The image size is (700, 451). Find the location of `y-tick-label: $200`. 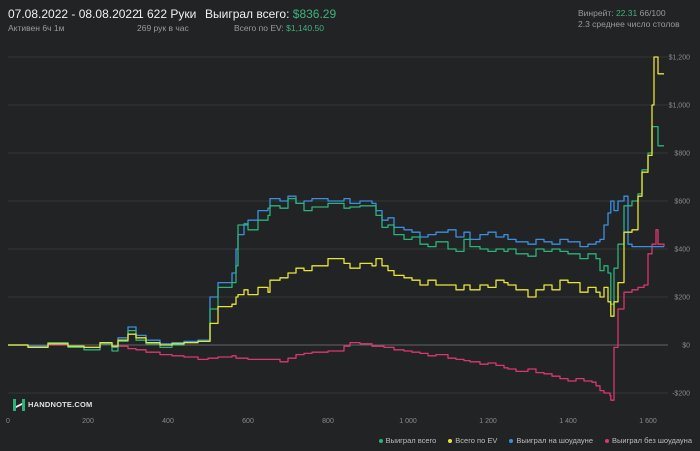

y-tick-label: $200 is located at coordinates (682, 298).